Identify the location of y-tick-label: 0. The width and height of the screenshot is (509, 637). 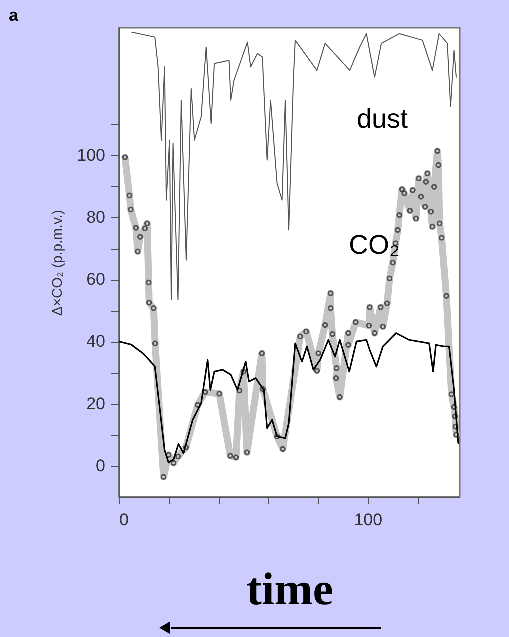
(101, 466).